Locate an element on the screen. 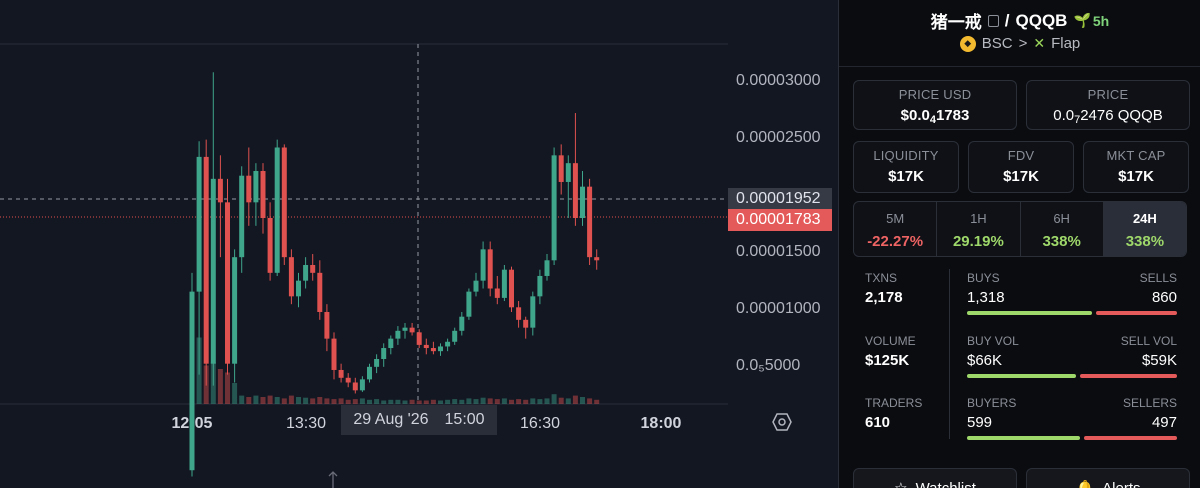 Image resolution: width=1200 pixels, height=488 pixels. sellers-value: 497 is located at coordinates (1164, 422).